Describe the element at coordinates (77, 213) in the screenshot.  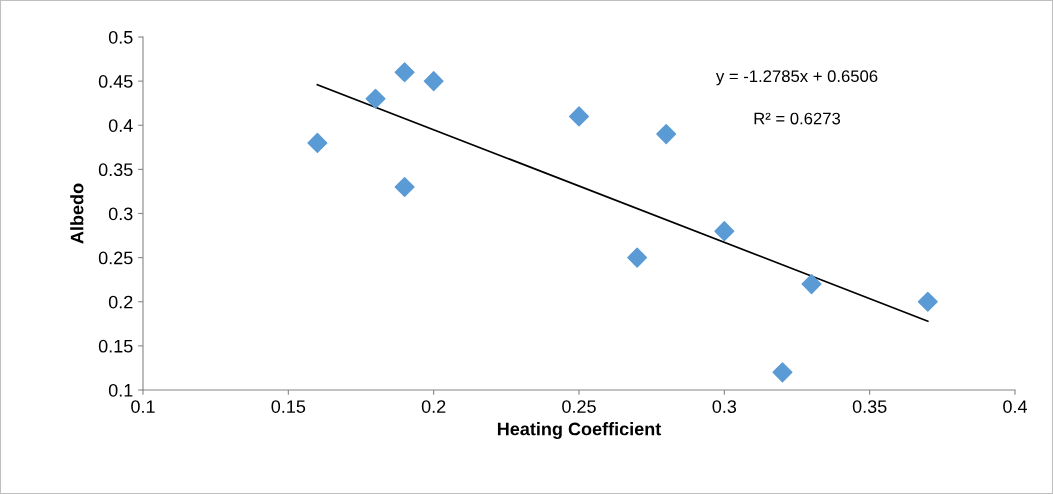
I see `y-axis-title: Albedo` at that location.